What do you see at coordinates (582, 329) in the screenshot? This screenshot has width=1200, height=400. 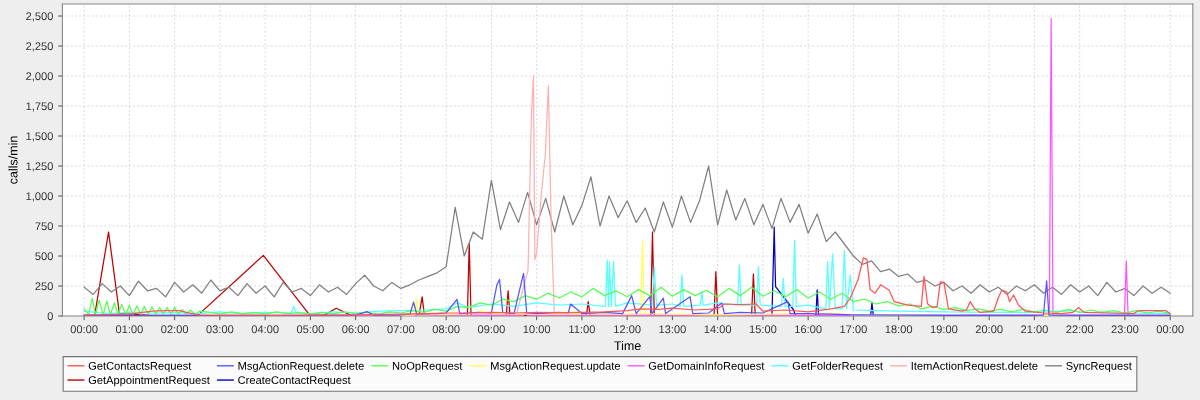 I see `x-tick-label: 11:00` at bounding box center [582, 329].